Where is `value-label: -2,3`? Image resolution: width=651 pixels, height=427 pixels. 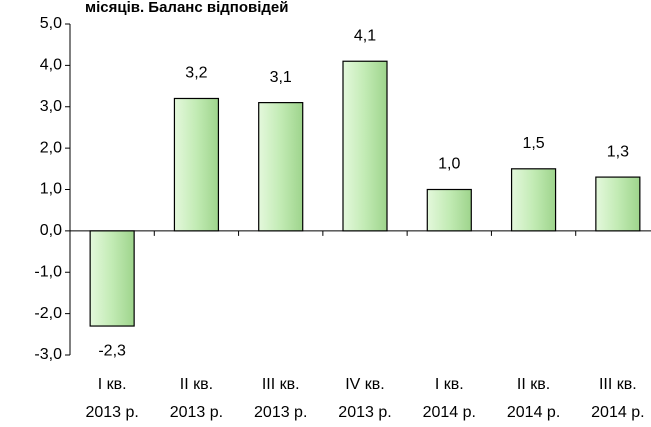 value-label: -2,3 is located at coordinates (112, 350).